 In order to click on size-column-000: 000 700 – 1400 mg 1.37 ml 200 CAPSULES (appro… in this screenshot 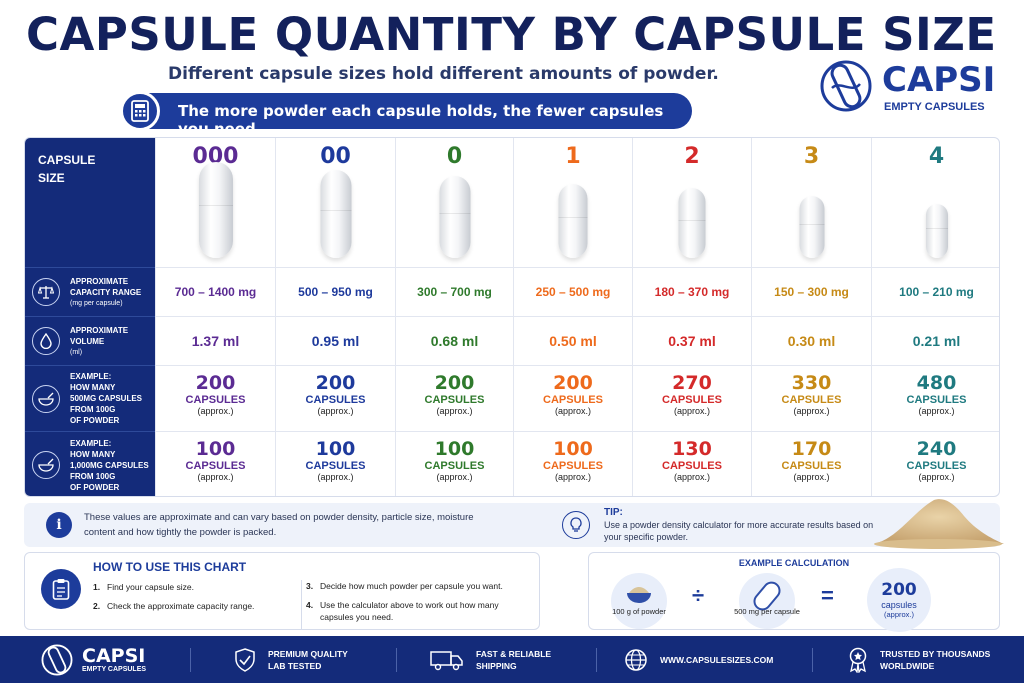, I will do `click(215, 317)`.